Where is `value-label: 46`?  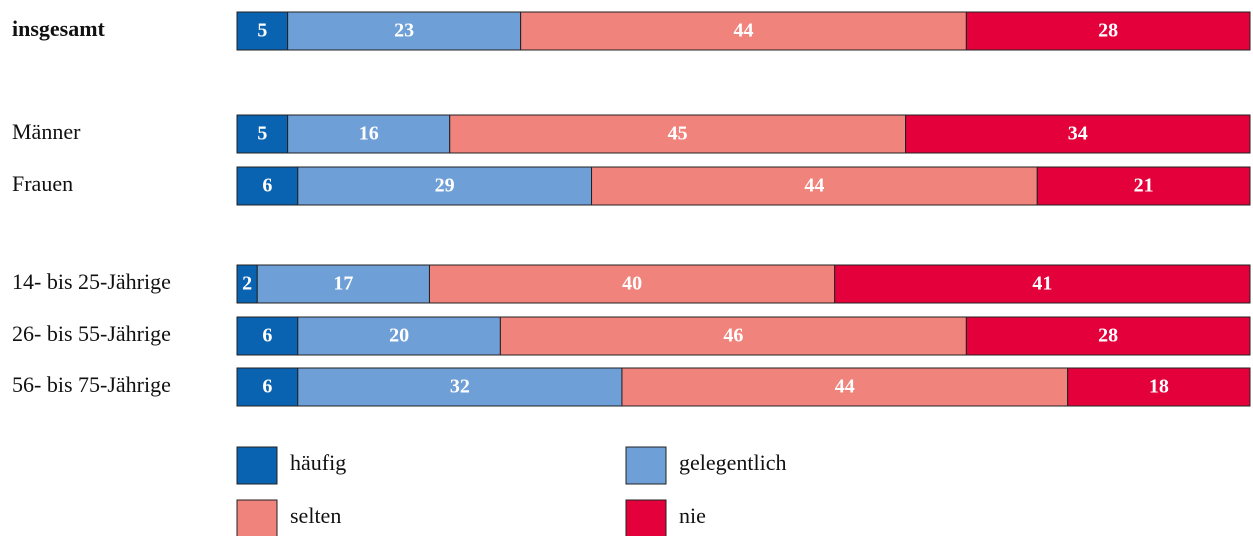 value-label: 46 is located at coordinates (733, 336).